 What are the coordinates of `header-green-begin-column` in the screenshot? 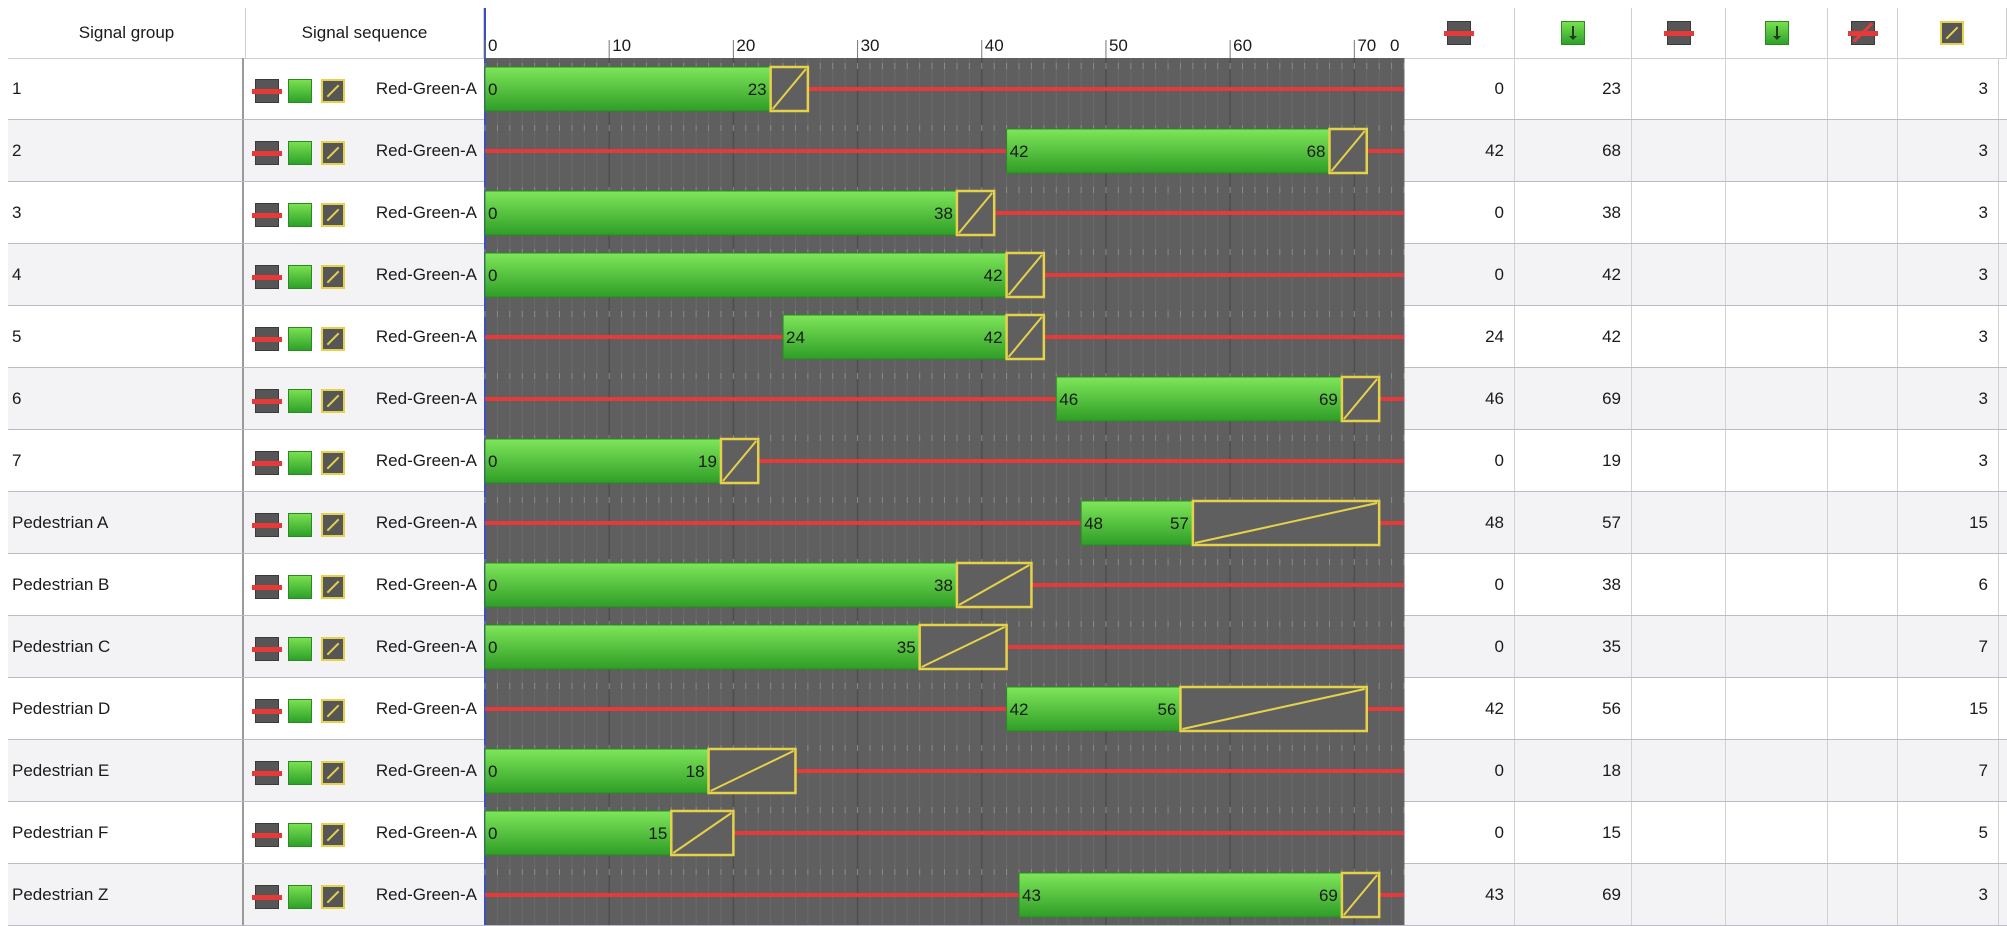 It's located at (1573, 33).